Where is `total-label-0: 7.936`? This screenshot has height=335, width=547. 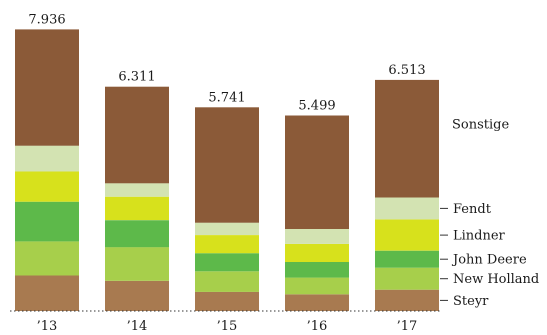 total-label-0: 7.936 is located at coordinates (46, 19).